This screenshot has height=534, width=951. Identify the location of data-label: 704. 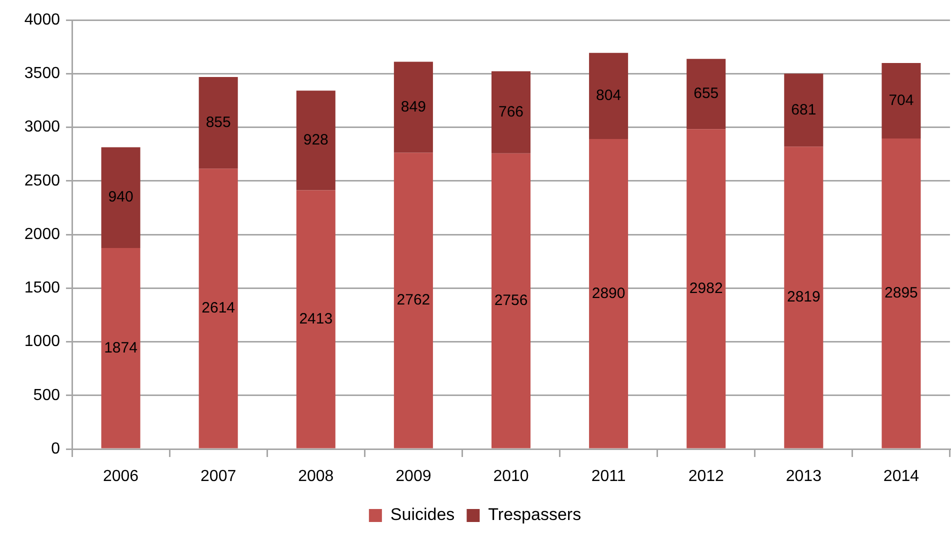
(901, 100).